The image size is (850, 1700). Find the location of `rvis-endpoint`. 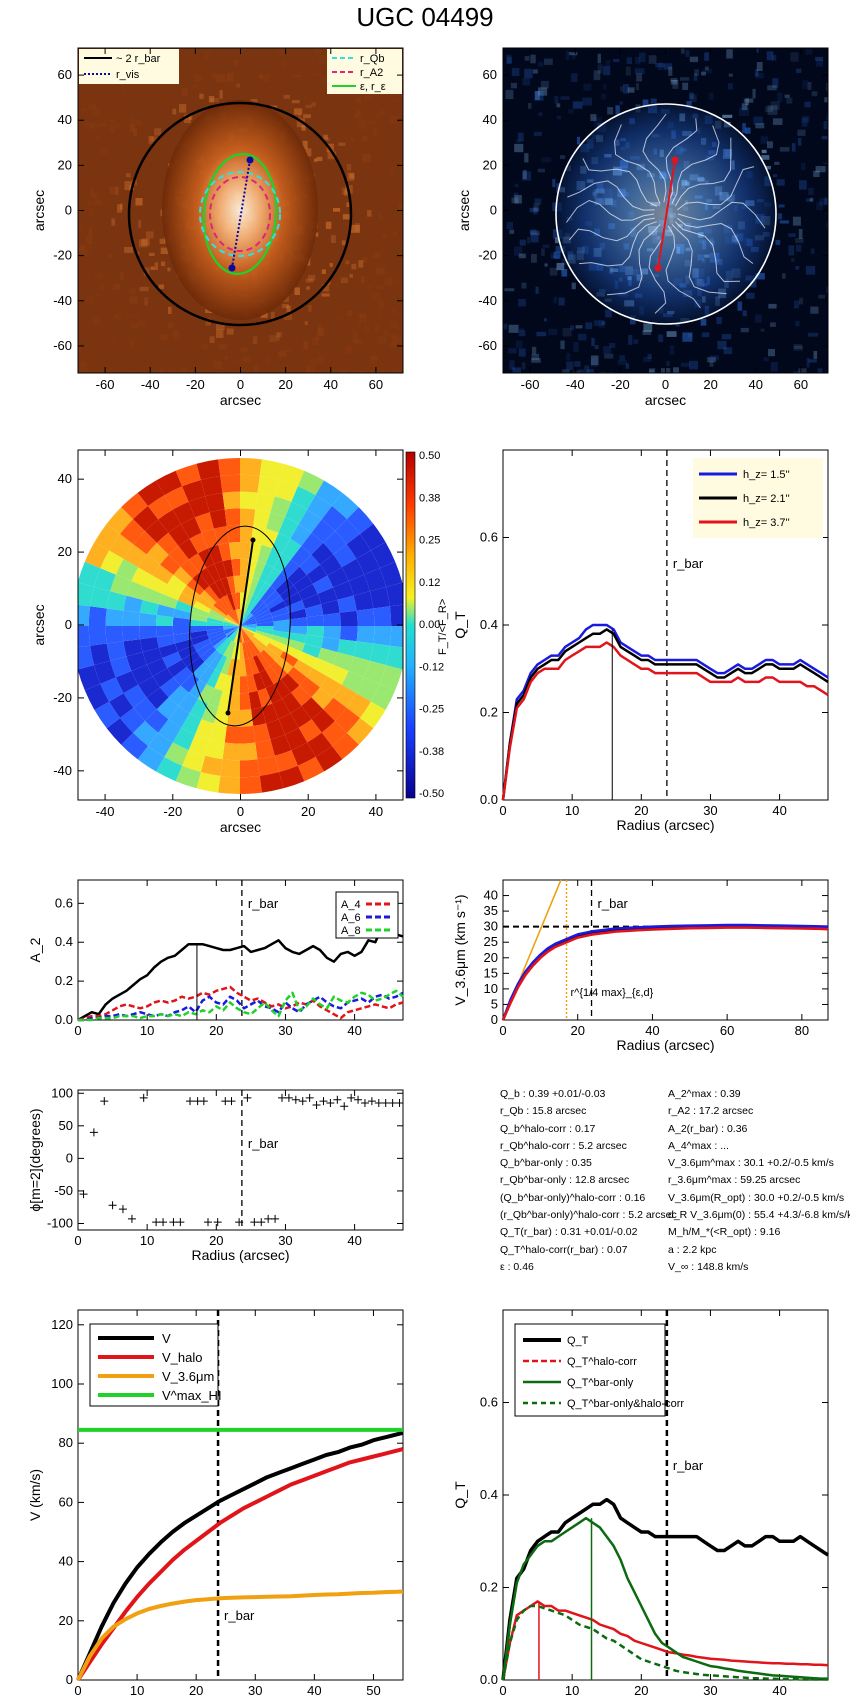

rvis-endpoint is located at coordinates (232, 268).